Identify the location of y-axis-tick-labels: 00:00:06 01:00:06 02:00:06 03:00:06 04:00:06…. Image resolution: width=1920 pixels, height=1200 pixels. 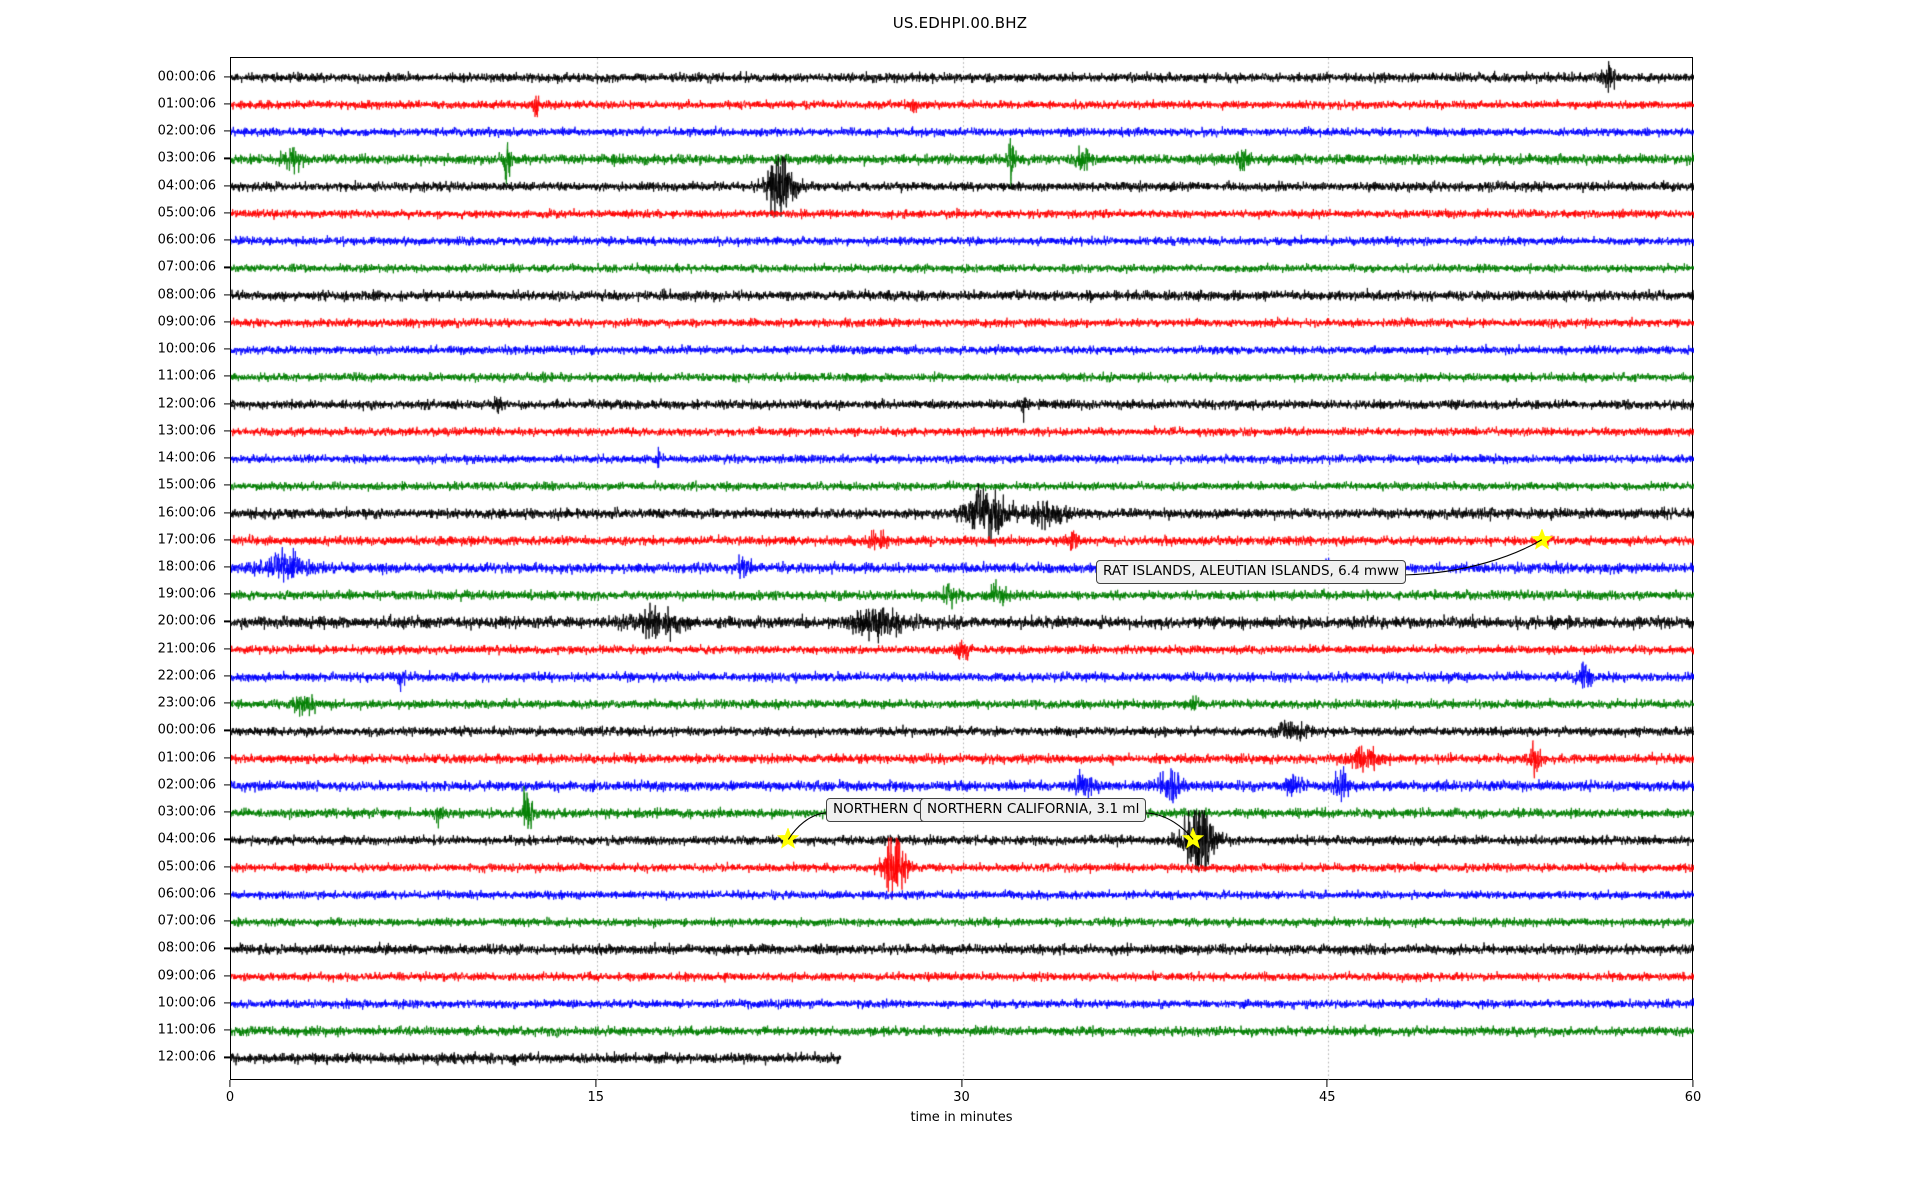
(115, 568).